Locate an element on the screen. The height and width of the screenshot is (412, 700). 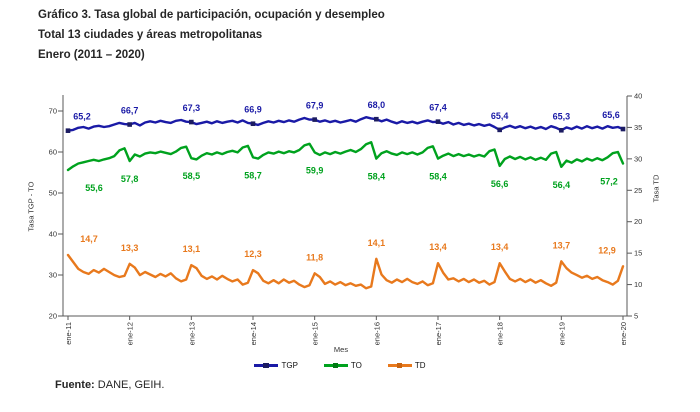
td-value-label: 14,7 is located at coordinates (89, 239).